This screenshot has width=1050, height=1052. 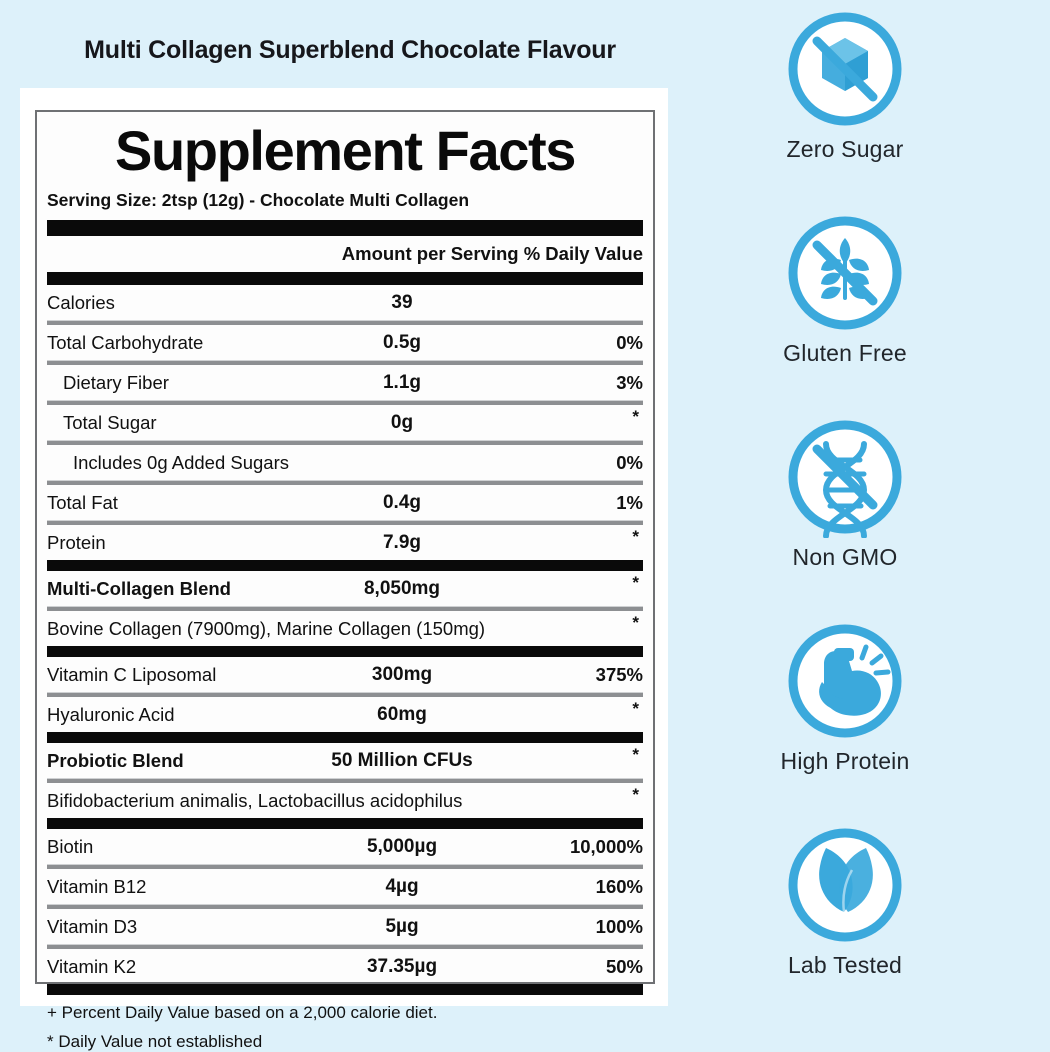 What do you see at coordinates (345, 542) in the screenshot?
I see `nutrient-row: Protein 7.9g *` at bounding box center [345, 542].